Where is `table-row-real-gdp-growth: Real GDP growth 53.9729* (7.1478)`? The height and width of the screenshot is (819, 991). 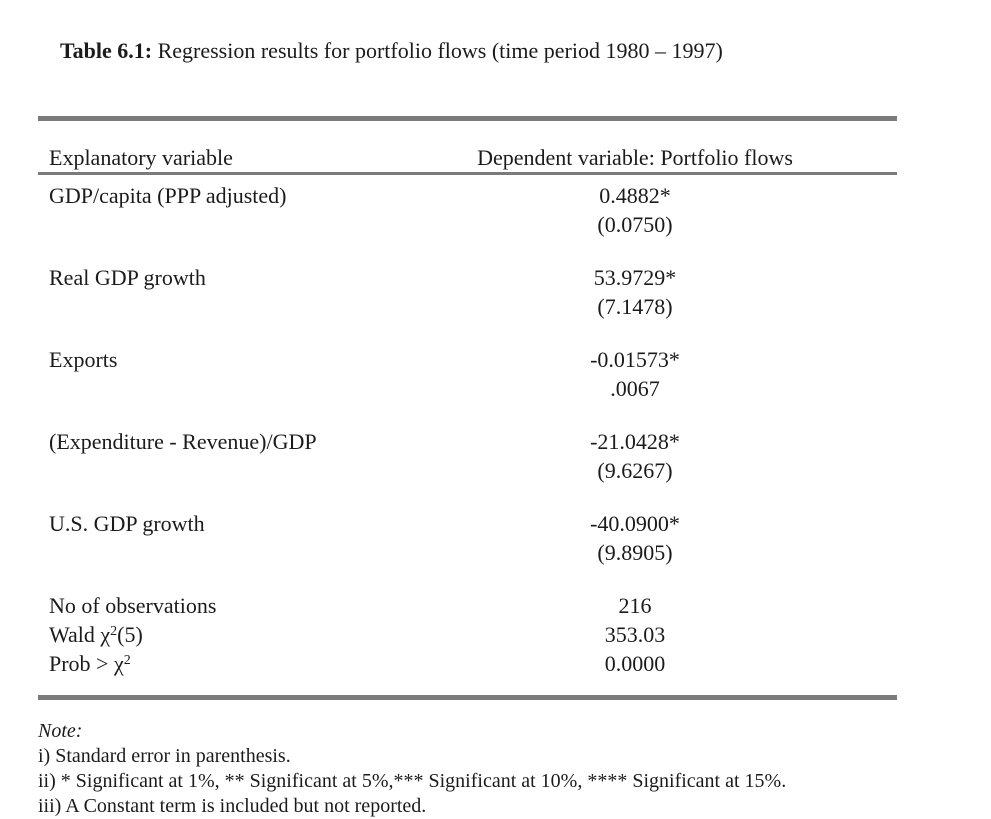
table-row-real-gdp-growth: Real GDP growth 53.9729* (7.1478) is located at coordinates (467, 292).